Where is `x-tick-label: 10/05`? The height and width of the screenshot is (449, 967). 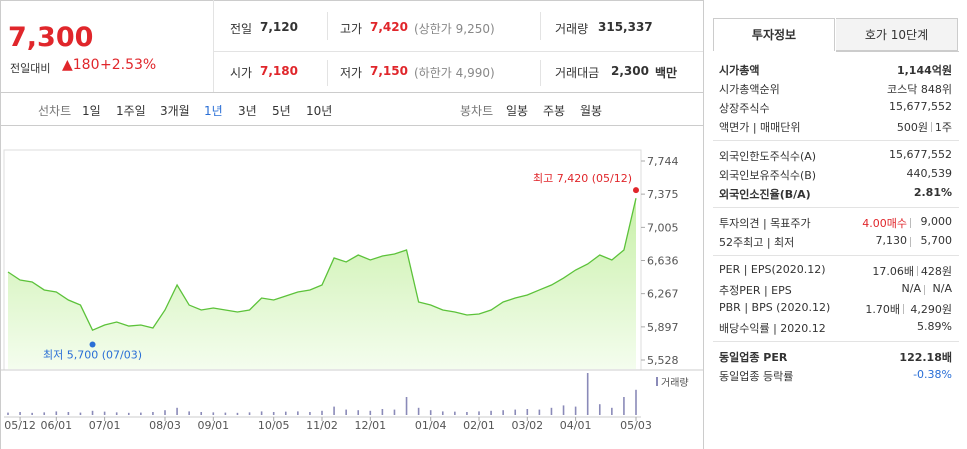
x-tick-label: 10/05 is located at coordinates (274, 425).